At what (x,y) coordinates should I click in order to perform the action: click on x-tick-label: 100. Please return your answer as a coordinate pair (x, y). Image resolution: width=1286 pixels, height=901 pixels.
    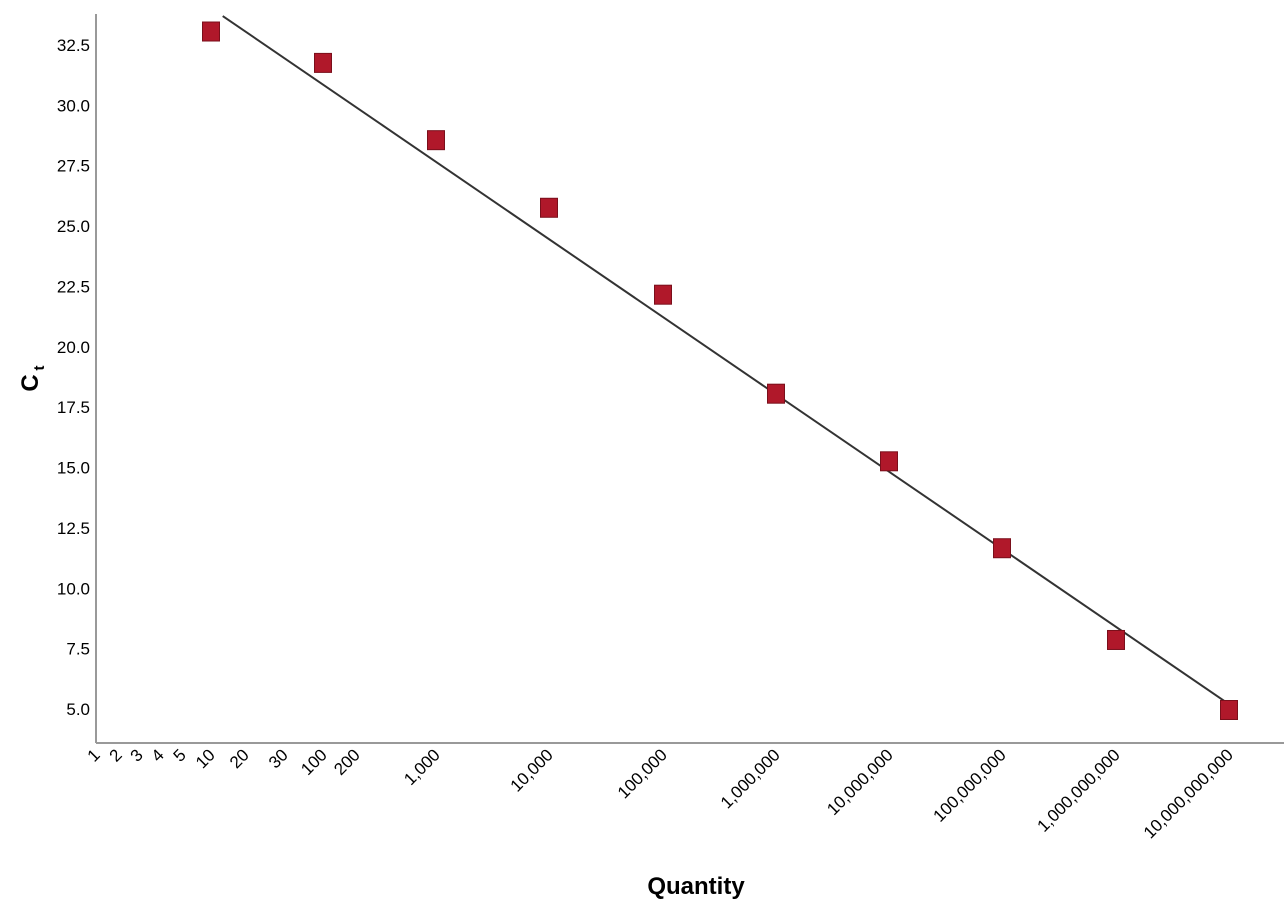
    Looking at the image, I should click on (313, 761).